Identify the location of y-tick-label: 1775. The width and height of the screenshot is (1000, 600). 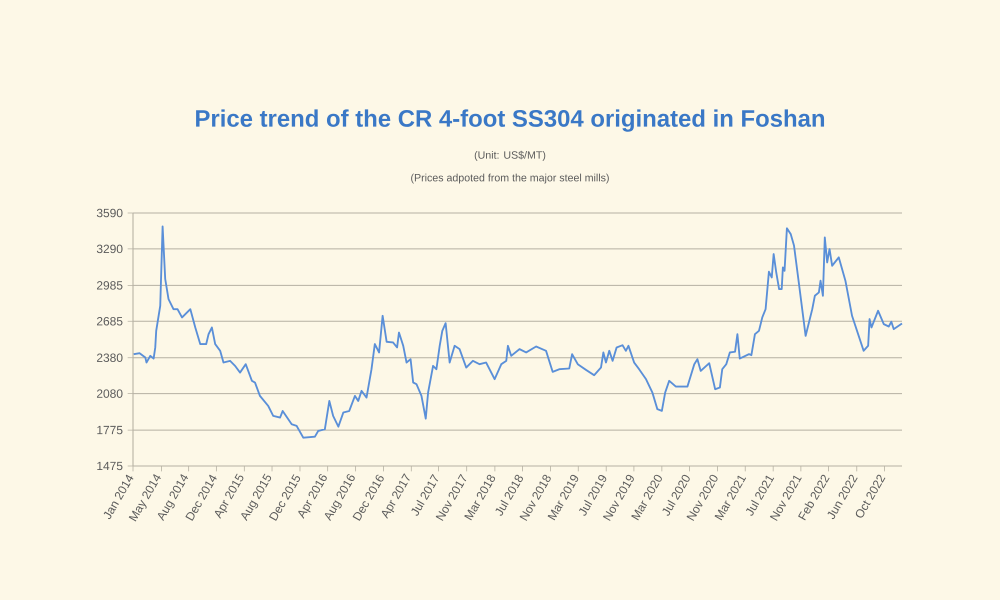
(109, 430).